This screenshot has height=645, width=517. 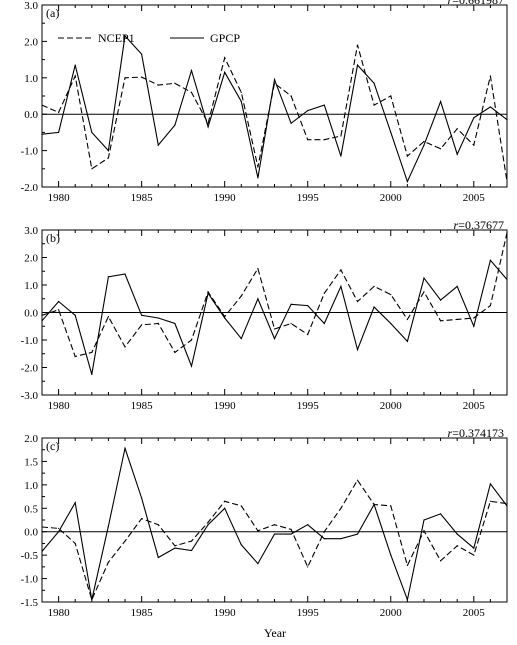 What do you see at coordinates (30, 603) in the screenshot?
I see `y-tick-label: -1.5` at bounding box center [30, 603].